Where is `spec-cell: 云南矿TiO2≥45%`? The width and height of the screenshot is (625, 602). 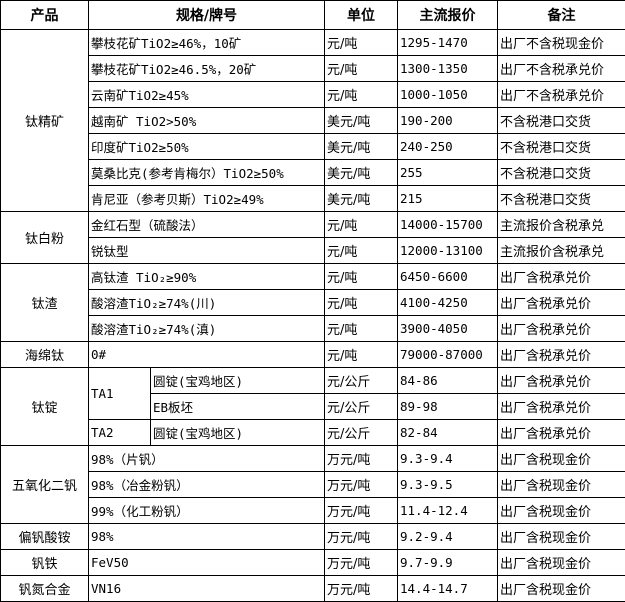 spec-cell: 云南矿TiO2≥45% is located at coordinates (207, 95).